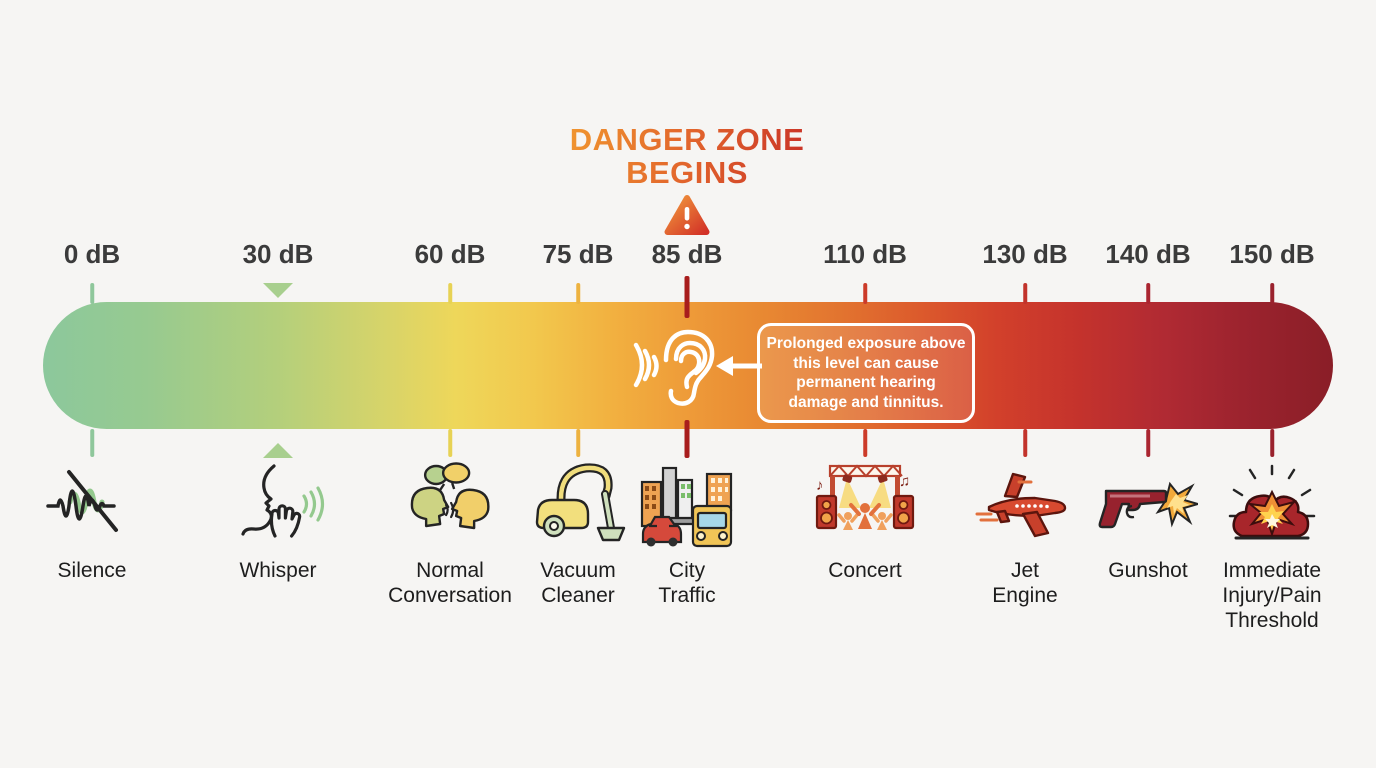 Image resolution: width=1376 pixels, height=768 pixels. What do you see at coordinates (450, 583) in the screenshot?
I see `item-label-conversation: Normal Conversation` at bounding box center [450, 583].